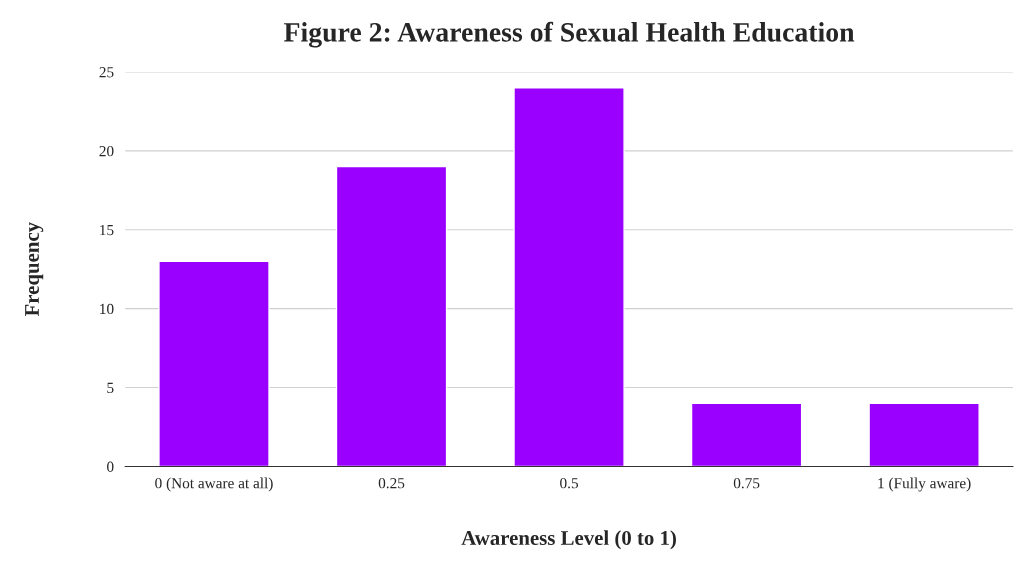 Image resolution: width=1018 pixels, height=562 pixels. Describe the element at coordinates (107, 309) in the screenshot. I see `y-tick-label: 10` at that location.